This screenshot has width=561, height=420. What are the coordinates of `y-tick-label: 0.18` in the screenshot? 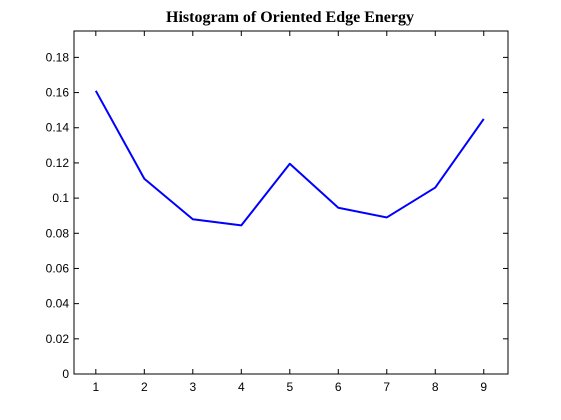 It's located at (58, 57).